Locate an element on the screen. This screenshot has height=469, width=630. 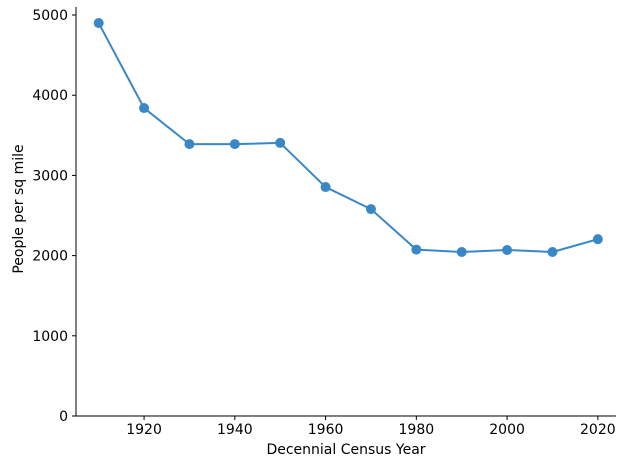
x-axis-label: Decennial Census Year is located at coordinates (346, 450).